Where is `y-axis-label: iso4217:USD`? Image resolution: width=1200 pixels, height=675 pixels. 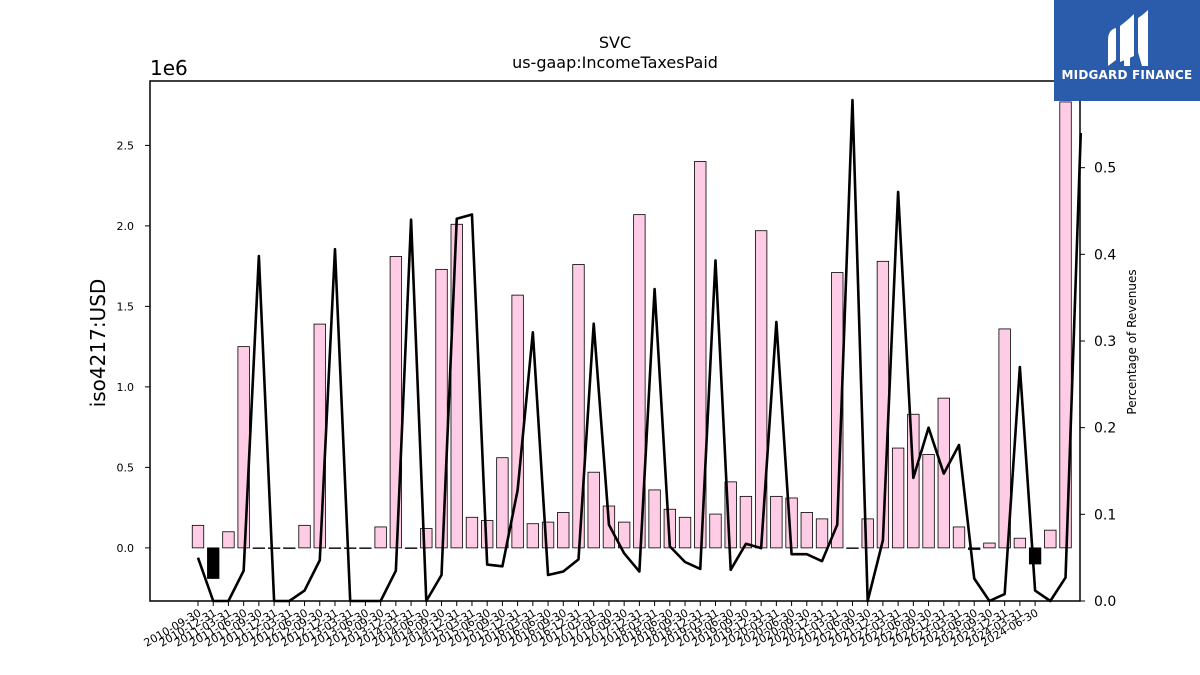
y-axis-label: iso4217:USD is located at coordinates (98, 343).